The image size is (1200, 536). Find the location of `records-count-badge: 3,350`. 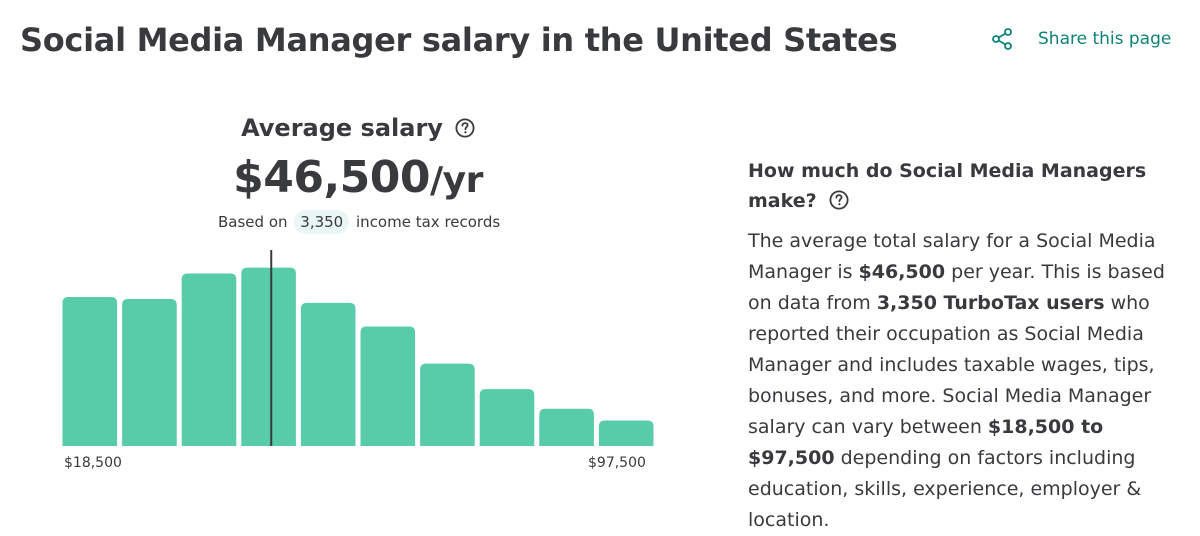

records-count-badge: 3,350 is located at coordinates (322, 222).